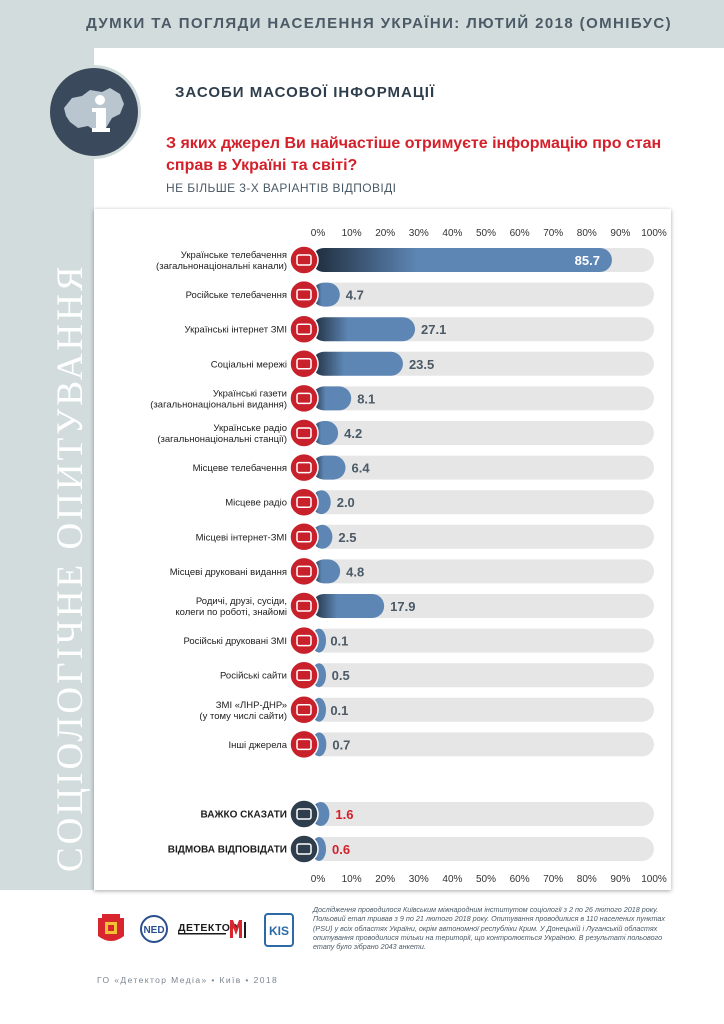 The width and height of the screenshot is (724, 1024). Describe the element at coordinates (587, 233) in the screenshot. I see `tick-label-top: 80%` at that location.